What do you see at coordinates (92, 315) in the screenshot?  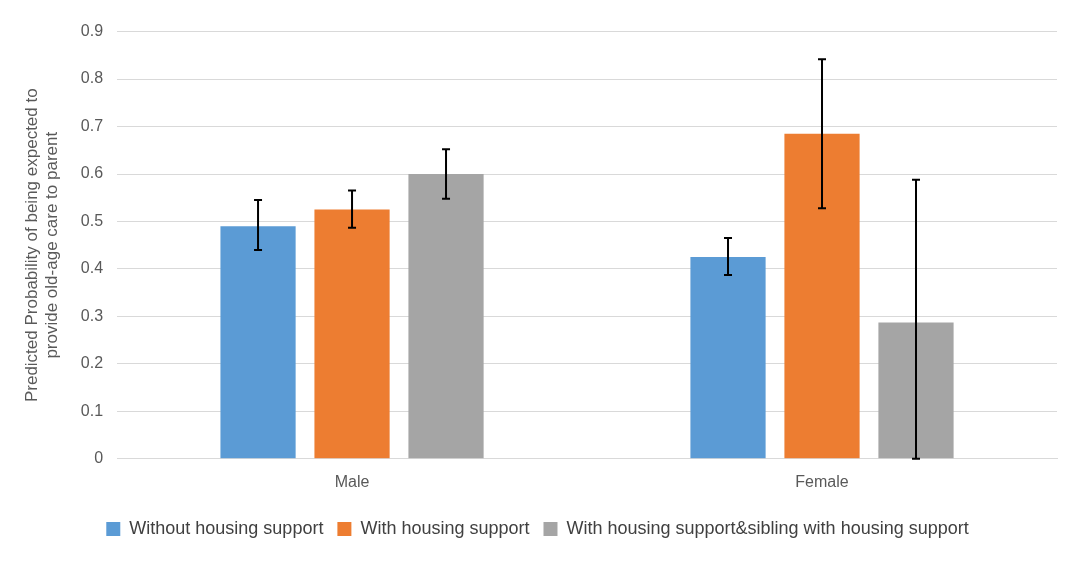 I see `y-tick-label: 0.3` at bounding box center [92, 315].